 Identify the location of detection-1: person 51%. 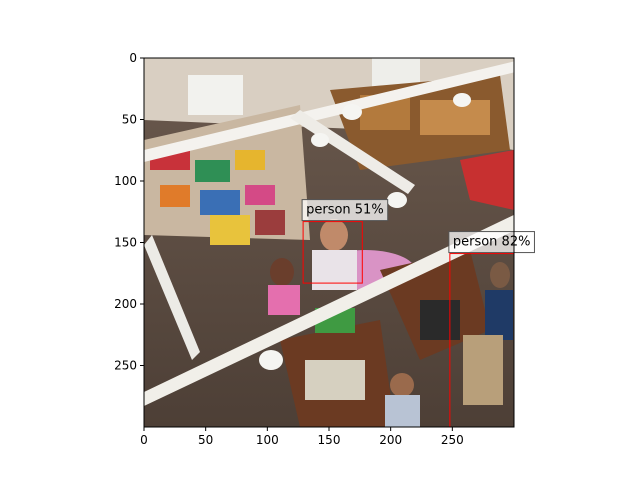
(345, 241).